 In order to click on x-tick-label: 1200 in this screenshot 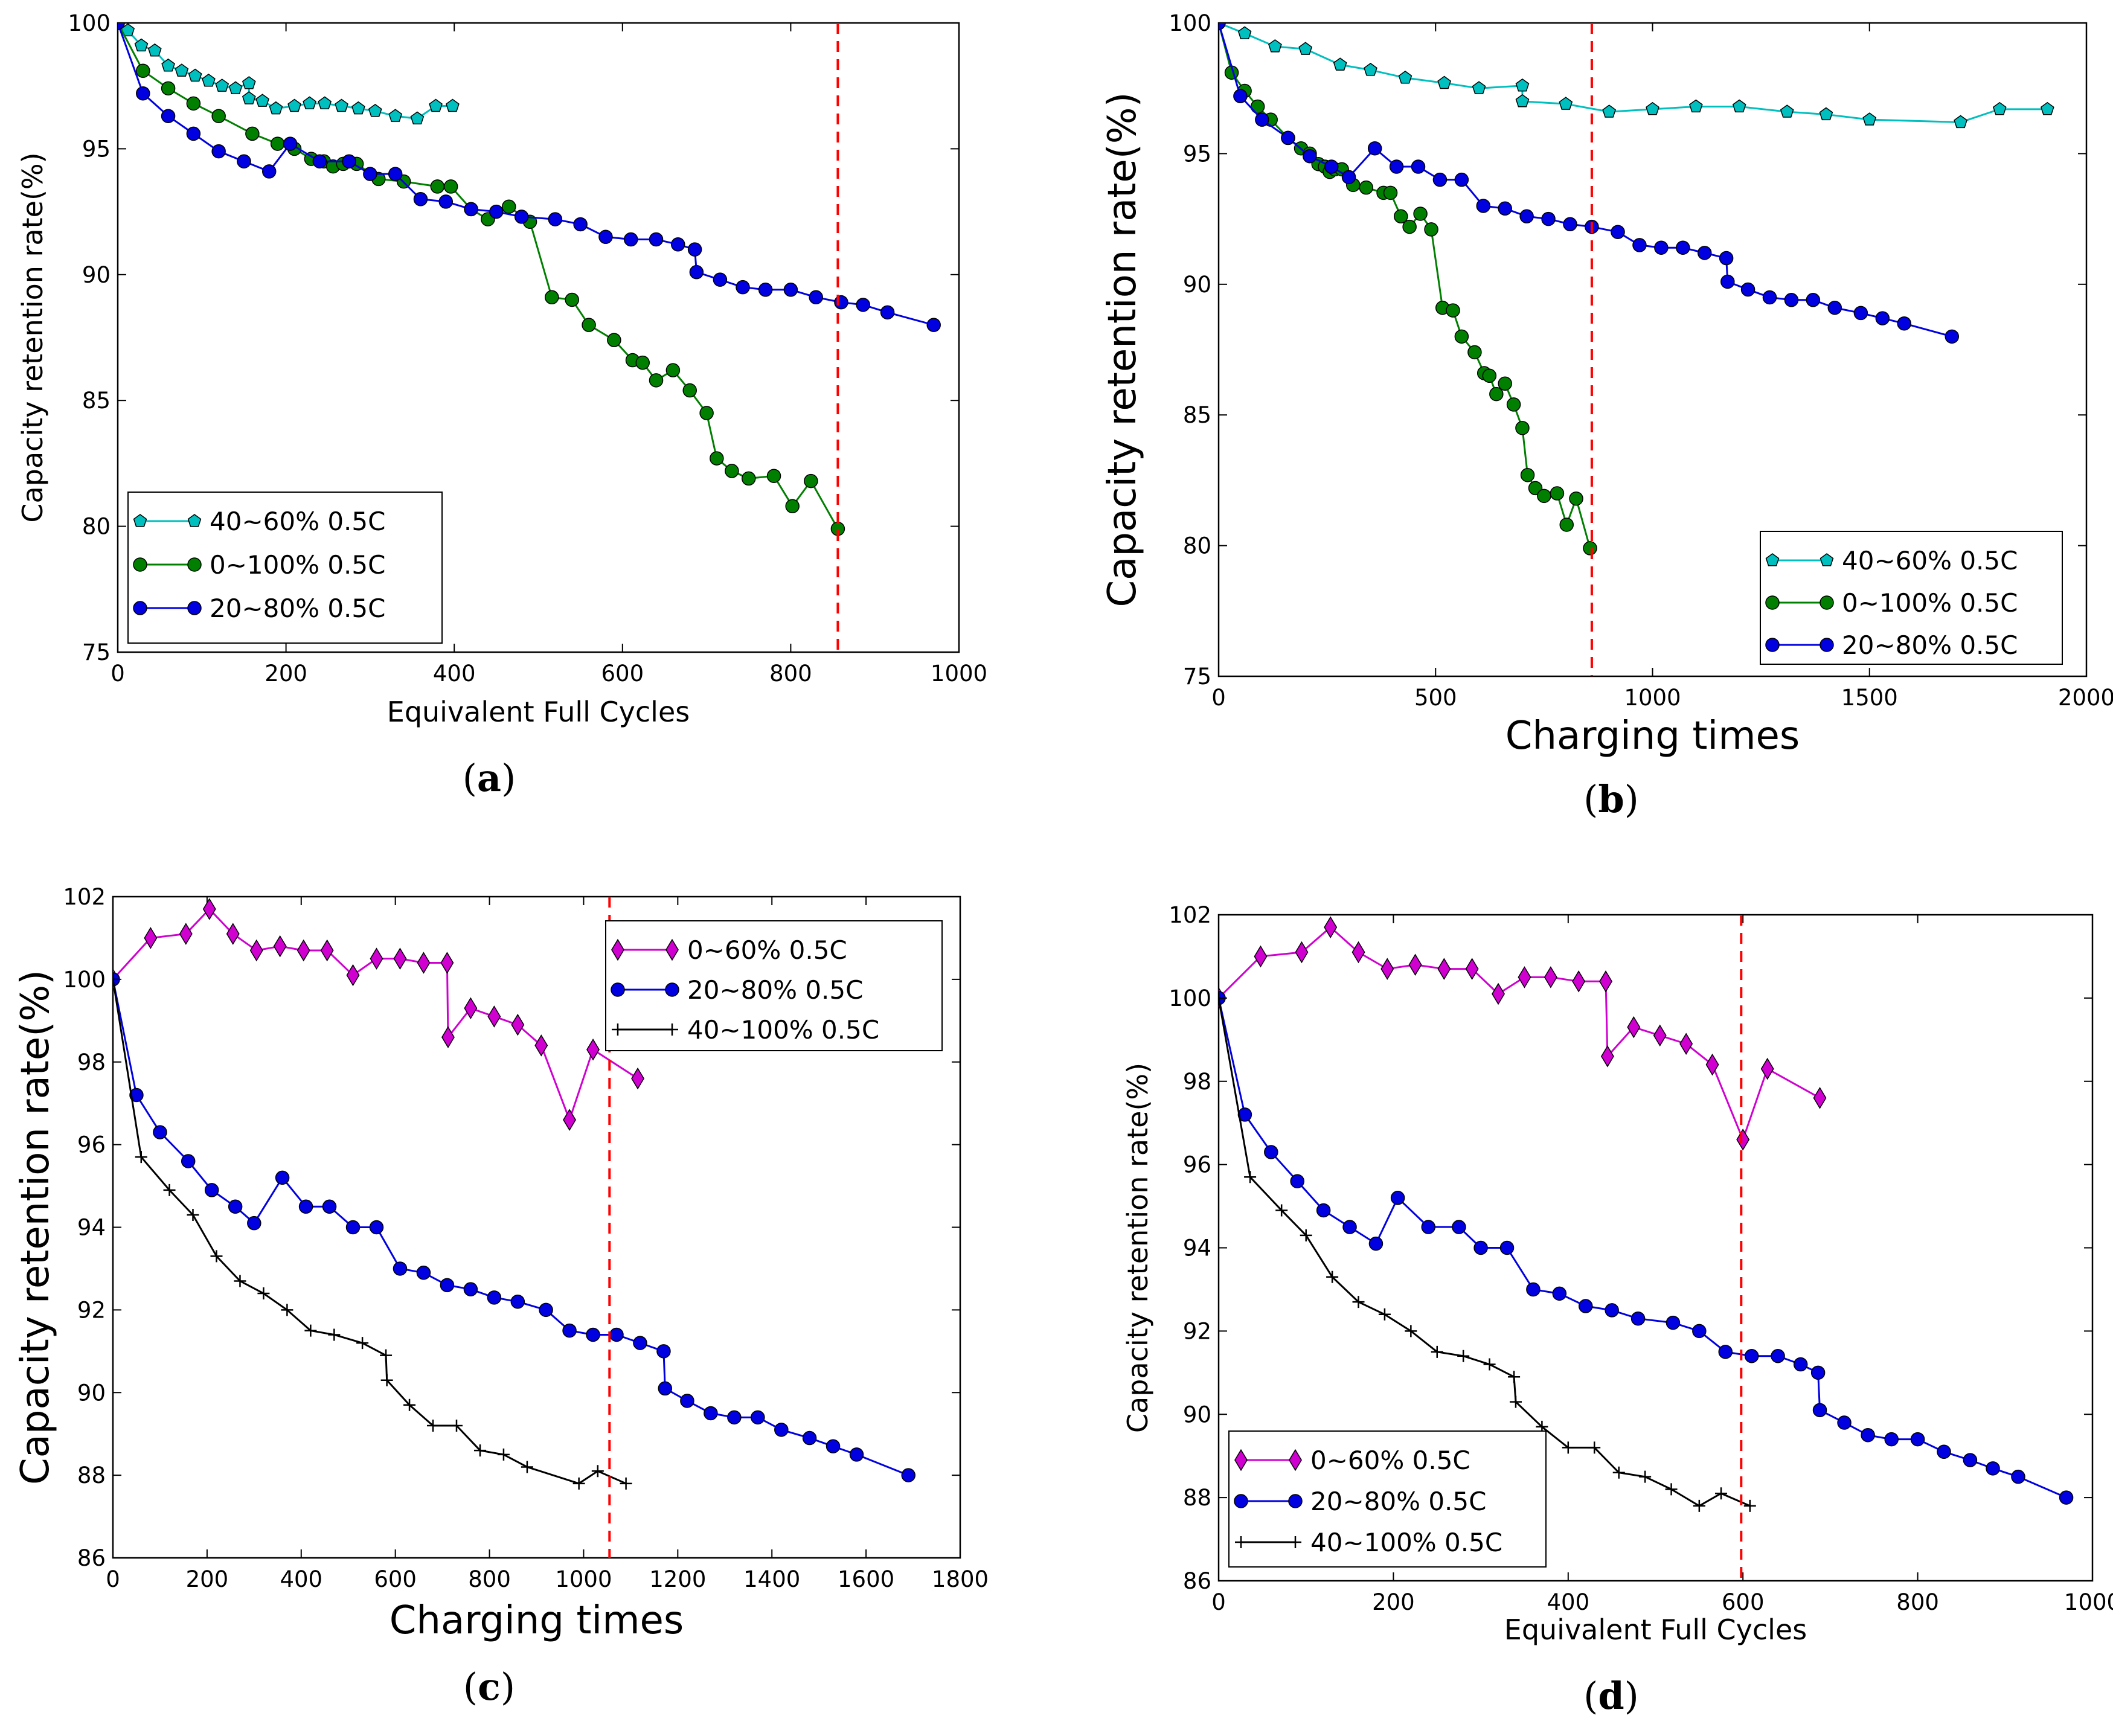, I will do `click(677, 1579)`.